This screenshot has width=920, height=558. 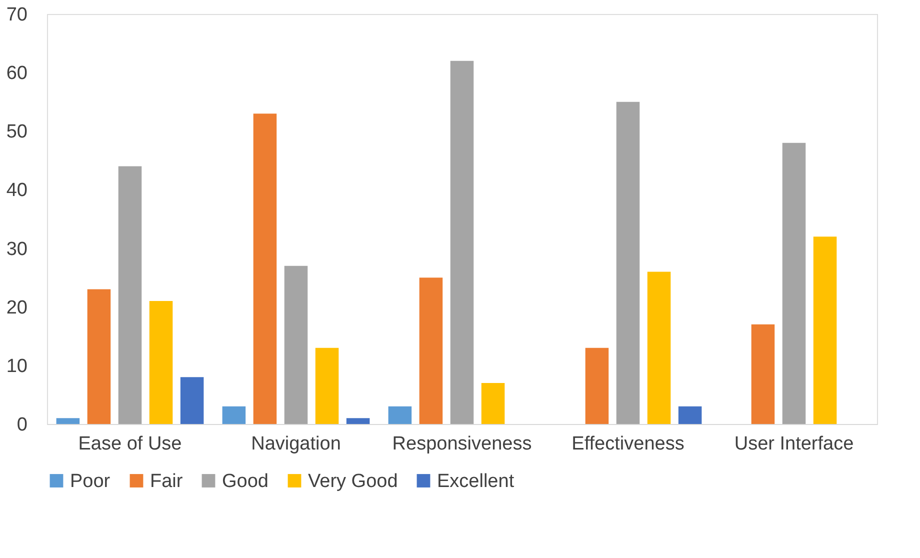 What do you see at coordinates (476, 481) in the screenshot?
I see `legend-label: Excellent` at bounding box center [476, 481].